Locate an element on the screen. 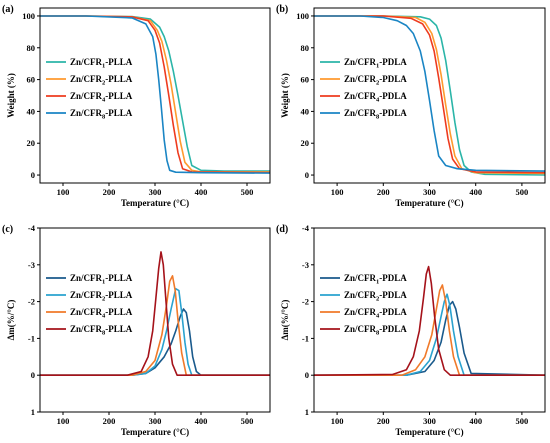  panel-label: (b) is located at coordinates (282, 9).